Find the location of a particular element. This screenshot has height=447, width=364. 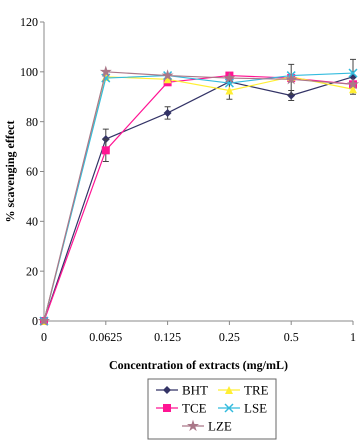

x-tick-label: 0.5 is located at coordinates (291, 337).